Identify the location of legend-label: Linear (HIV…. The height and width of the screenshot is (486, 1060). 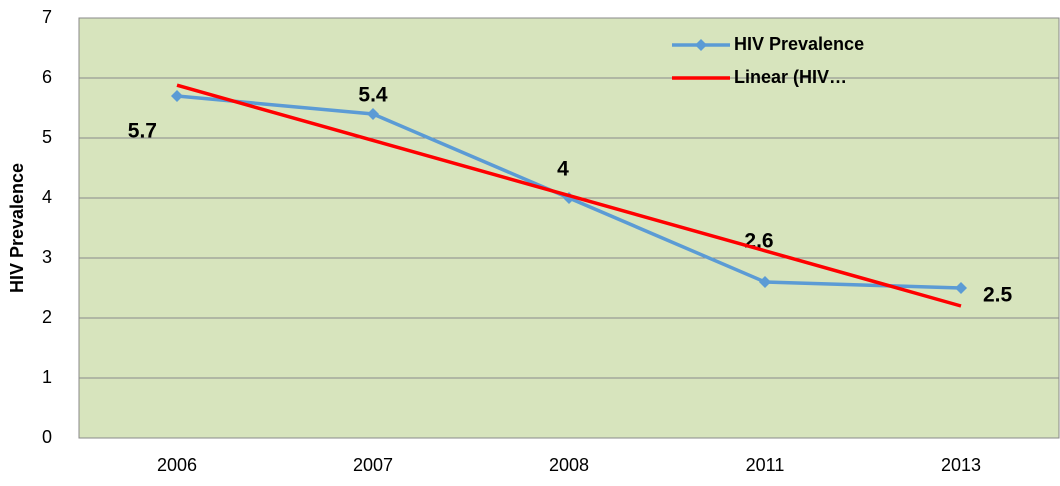
(790, 77).